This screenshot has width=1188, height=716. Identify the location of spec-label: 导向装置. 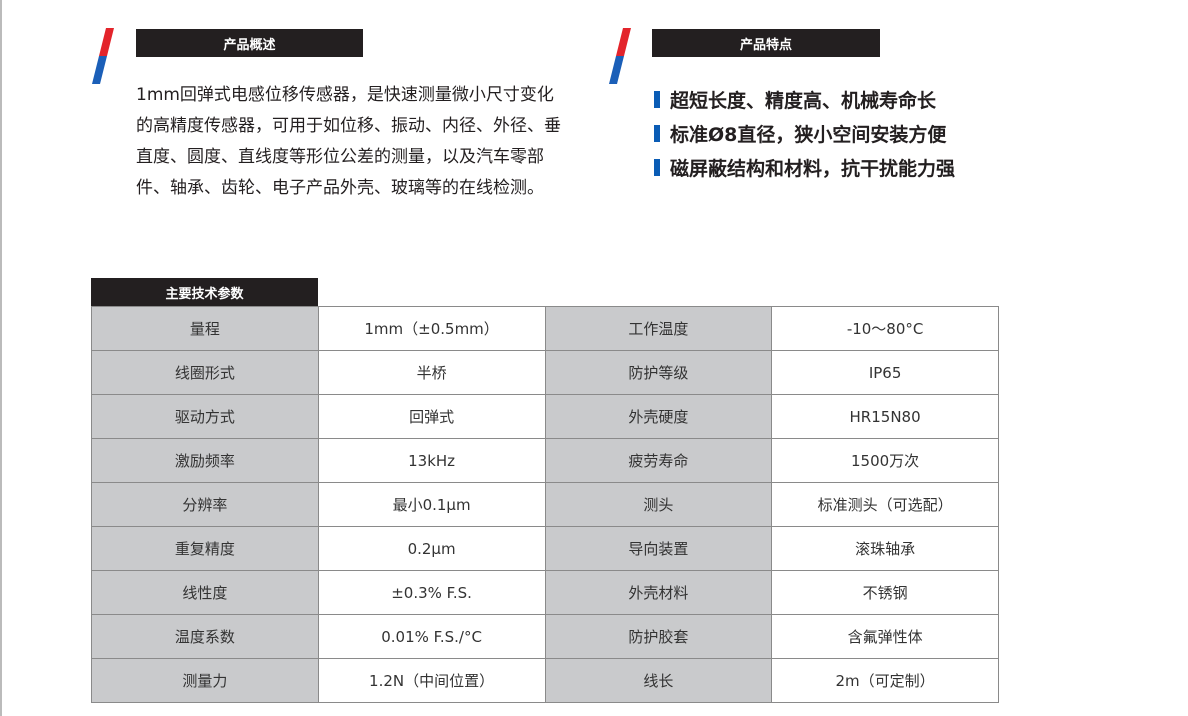
(658, 548).